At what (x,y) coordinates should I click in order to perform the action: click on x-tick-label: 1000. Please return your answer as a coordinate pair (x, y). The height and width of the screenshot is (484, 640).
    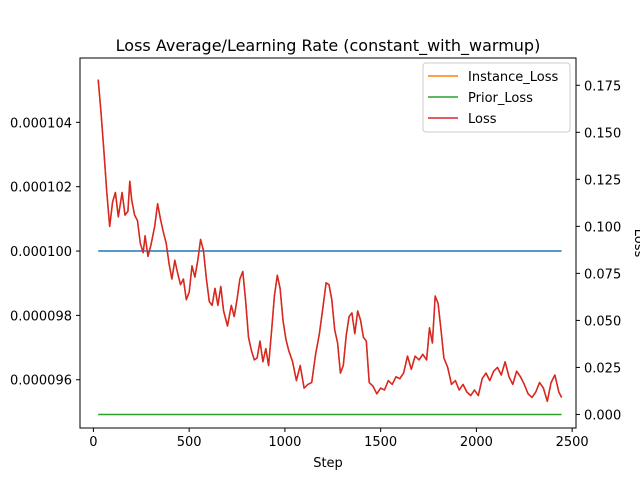
    Looking at the image, I should click on (284, 442).